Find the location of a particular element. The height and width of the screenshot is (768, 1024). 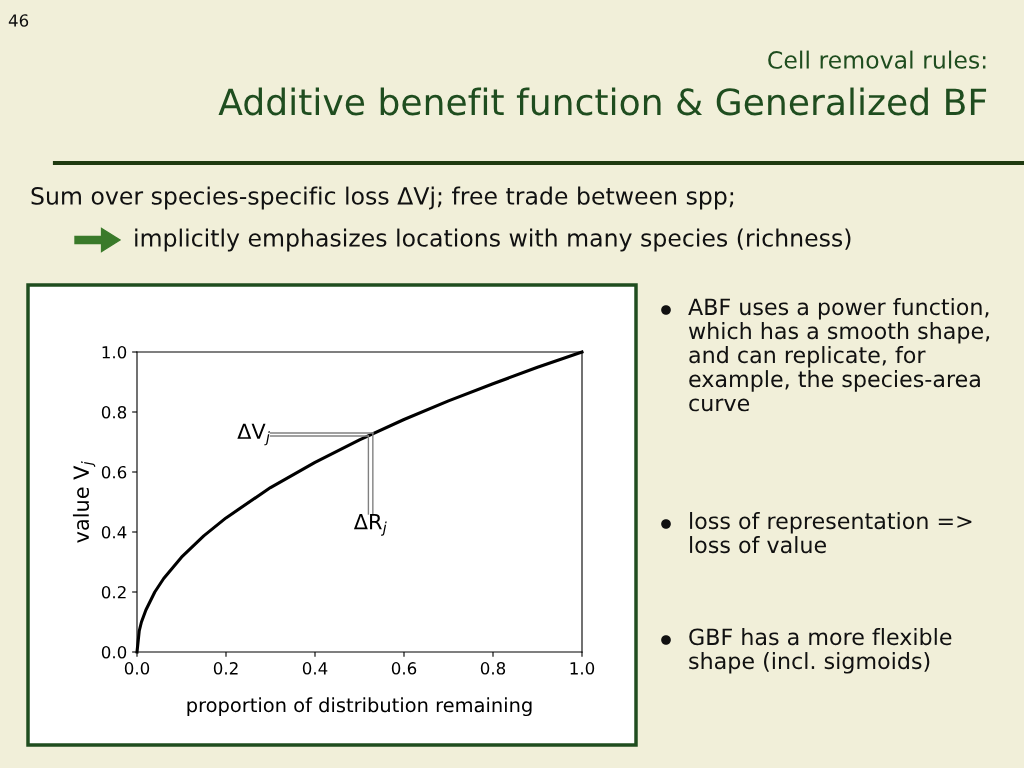

chart-title: Additive benefit function & Generalized BF is located at coordinates (602, 101).